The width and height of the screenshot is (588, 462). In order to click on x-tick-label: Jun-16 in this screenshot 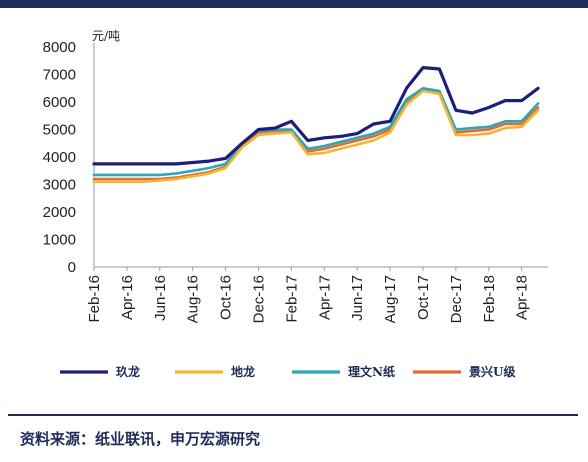, I will do `click(160, 298)`.